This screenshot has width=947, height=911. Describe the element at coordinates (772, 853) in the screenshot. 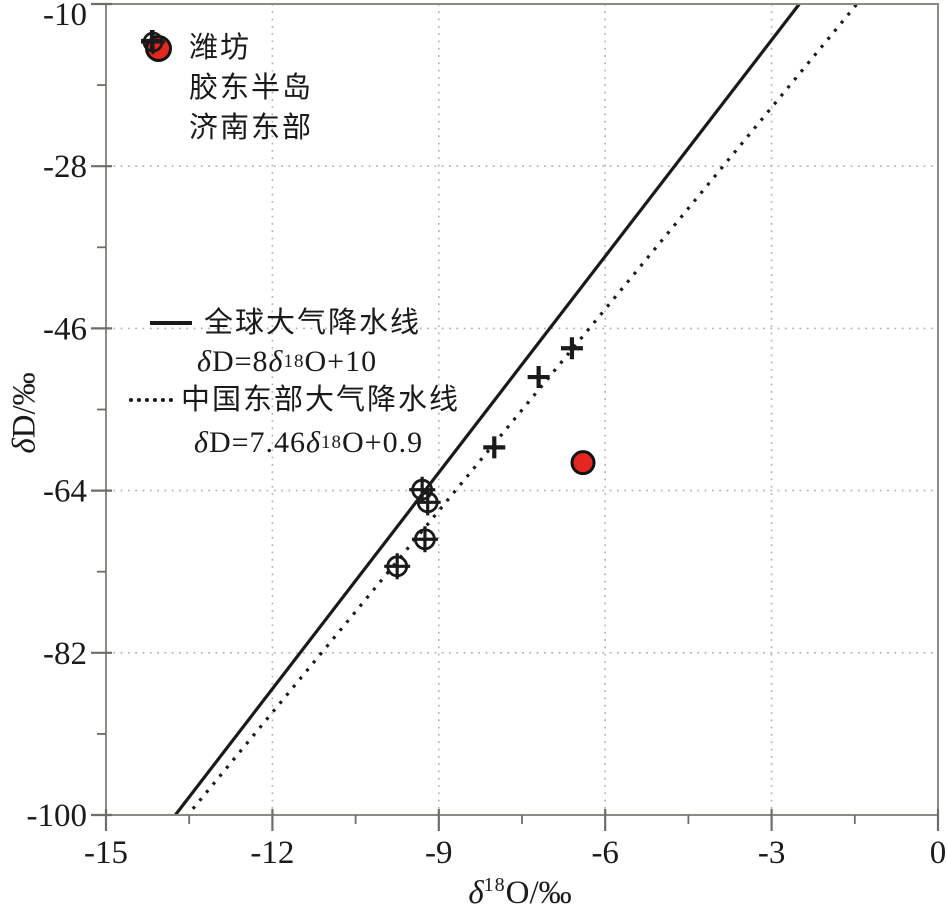

I see `x-tick-label: -3` at that location.